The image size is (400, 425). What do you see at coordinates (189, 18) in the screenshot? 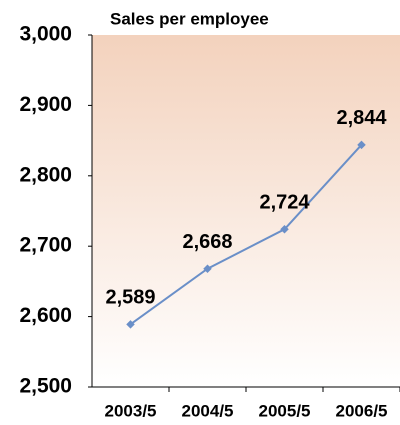
I see `chart-title: Sales per employee` at bounding box center [189, 18].